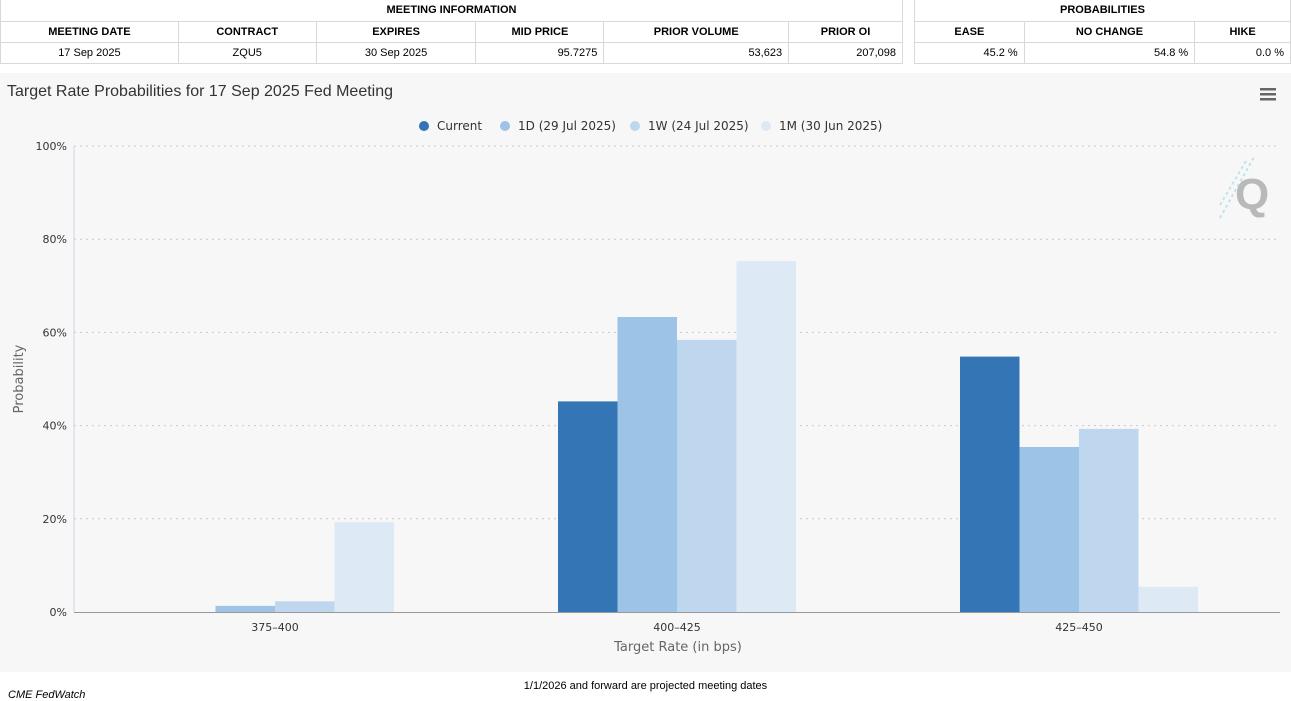  Describe the element at coordinates (55, 426) in the screenshot. I see `y-tick-label: 40%` at that location.